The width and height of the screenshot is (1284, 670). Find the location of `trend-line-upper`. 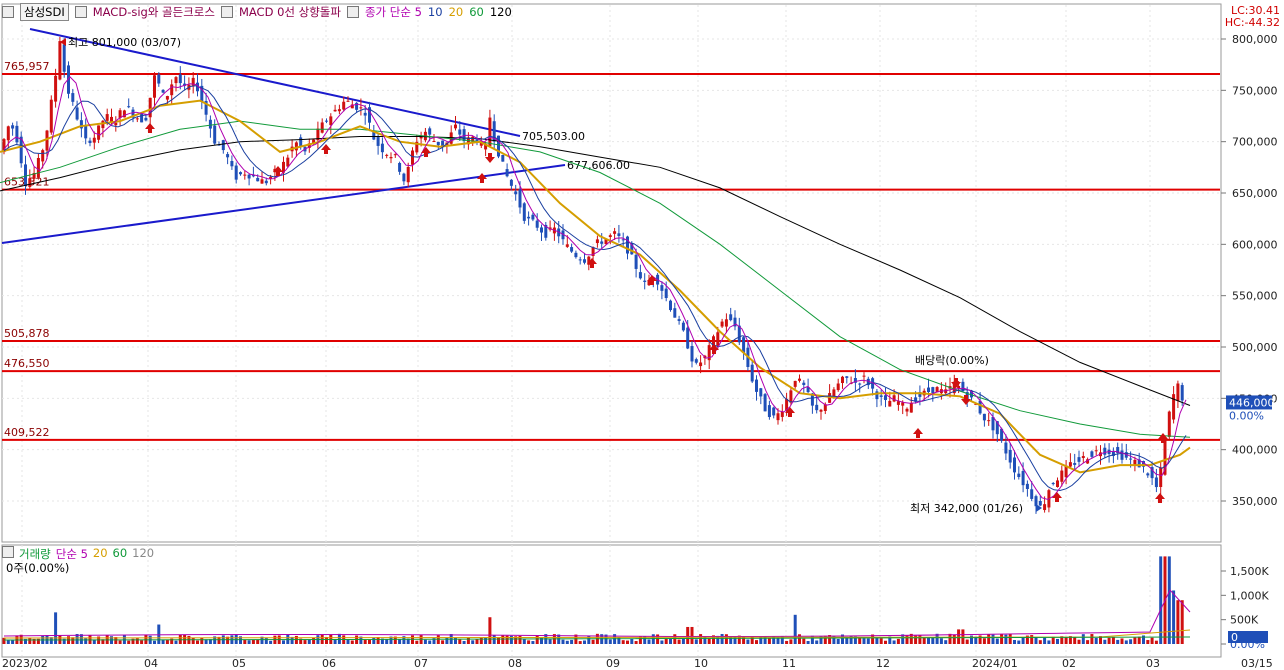

trend-line-upper is located at coordinates (275, 82).